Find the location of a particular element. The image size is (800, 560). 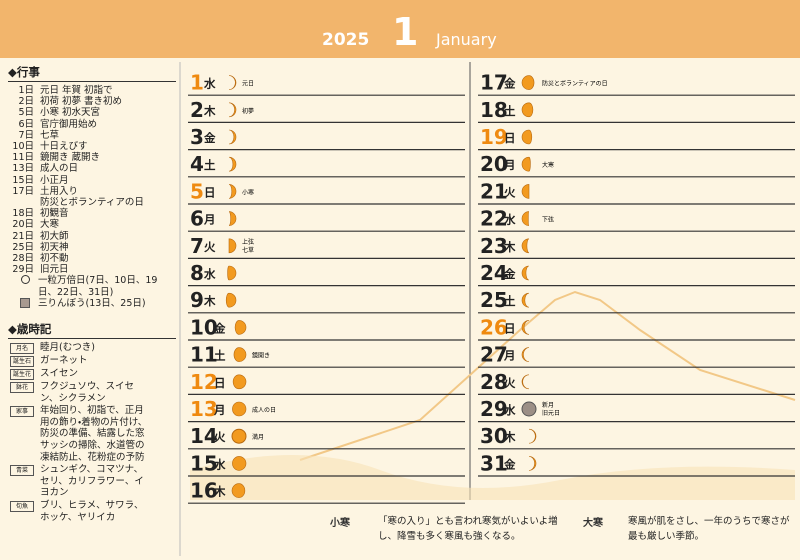

day-number: 6 is located at coordinates (197, 219).